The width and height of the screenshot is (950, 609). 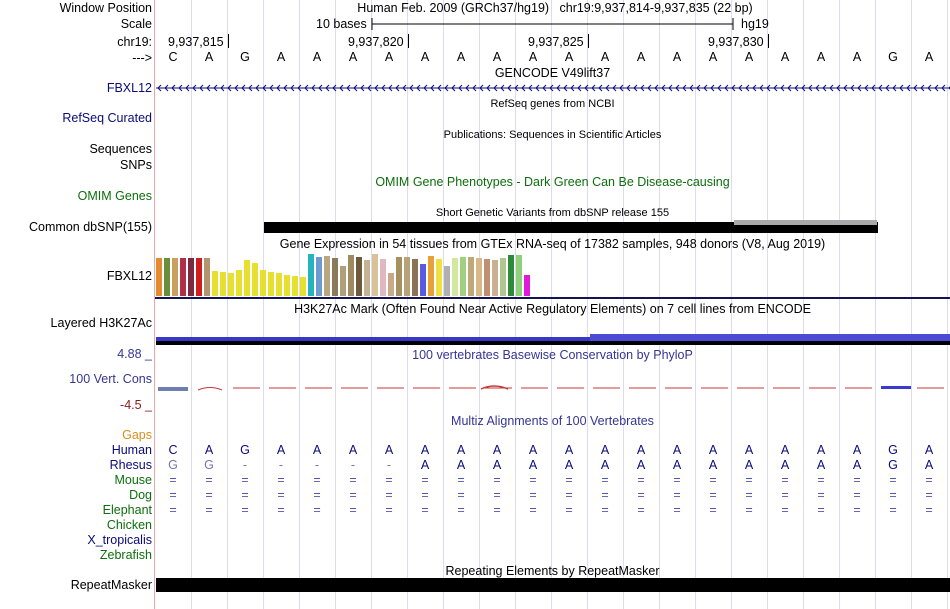 I want to click on human-base-21: G, so click(x=893, y=450).